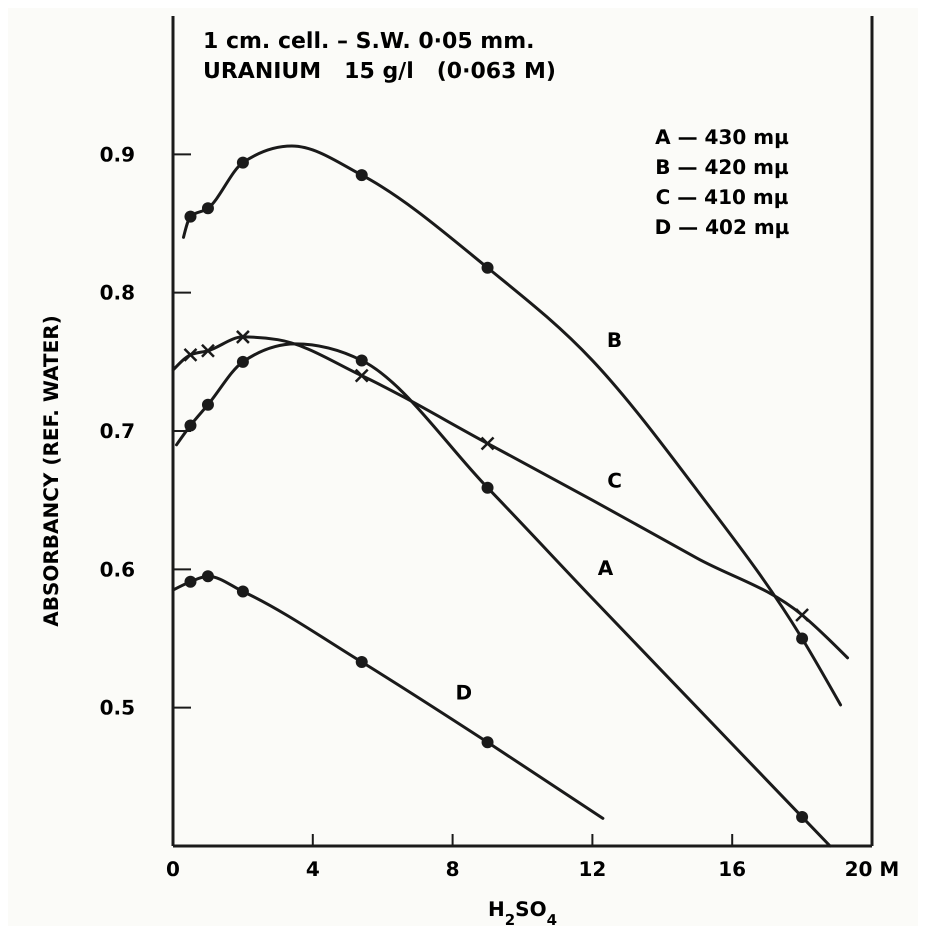 This screenshot has height=934, width=926. What do you see at coordinates (51, 471) in the screenshot?
I see `y-axis-title: ABSORBANCY (REF. WATER)` at bounding box center [51, 471].